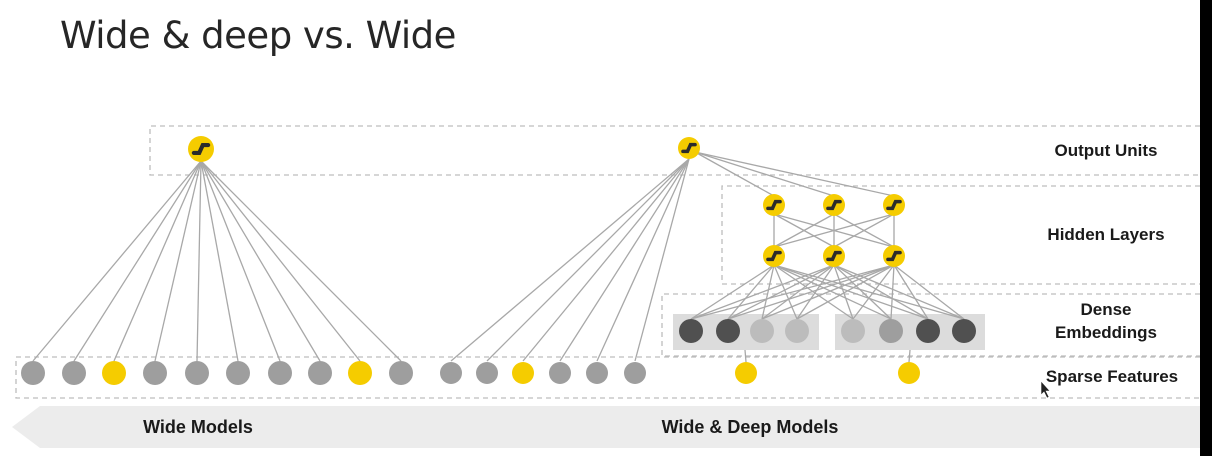 Image resolution: width=1212 pixels, height=456 pixels. What do you see at coordinates (1106, 332) in the screenshot?
I see `dense-label-line2: Embeddings` at bounding box center [1106, 332].